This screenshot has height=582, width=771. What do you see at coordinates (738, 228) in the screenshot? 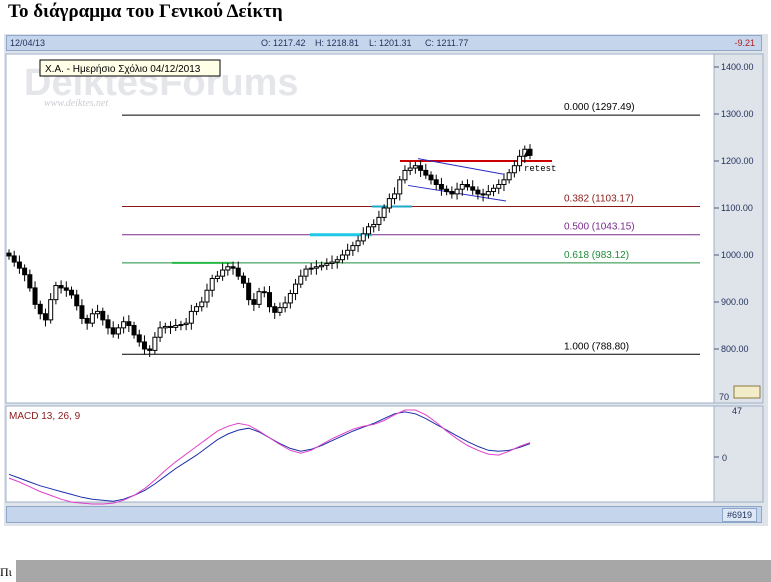
I see `price-axis-bg` at bounding box center [738, 228].